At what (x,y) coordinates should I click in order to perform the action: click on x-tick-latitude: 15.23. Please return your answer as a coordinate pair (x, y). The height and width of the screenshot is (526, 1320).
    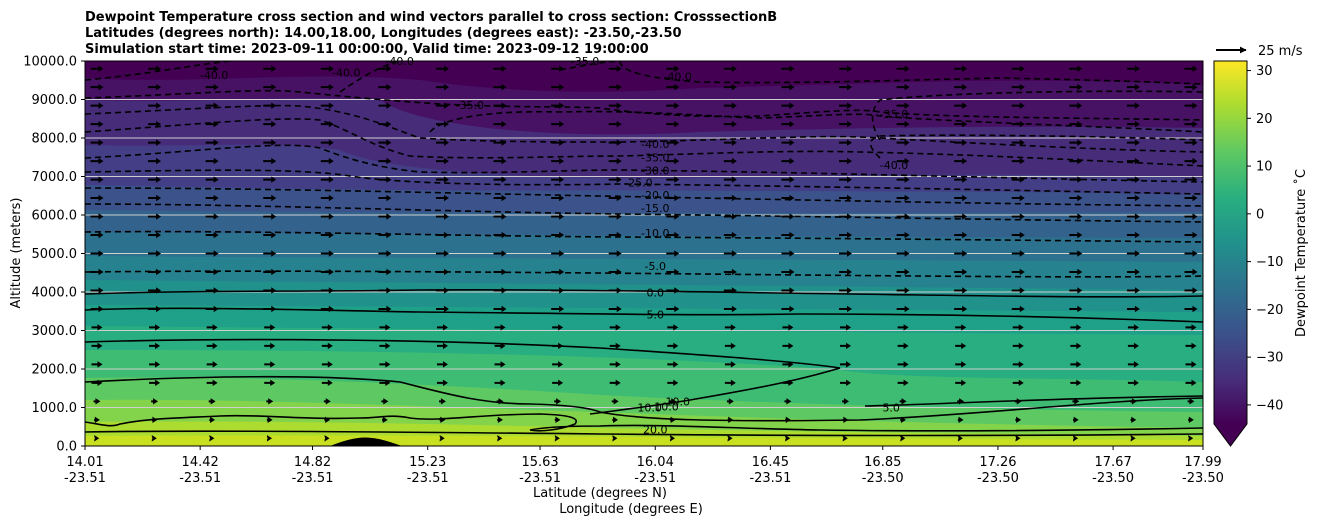
    Looking at the image, I should click on (427, 462).